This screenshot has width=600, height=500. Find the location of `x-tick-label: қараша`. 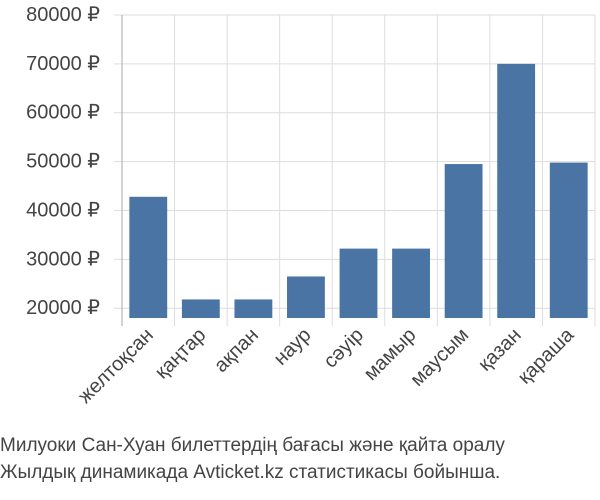

x-tick-label: қараша is located at coordinates (546, 355).